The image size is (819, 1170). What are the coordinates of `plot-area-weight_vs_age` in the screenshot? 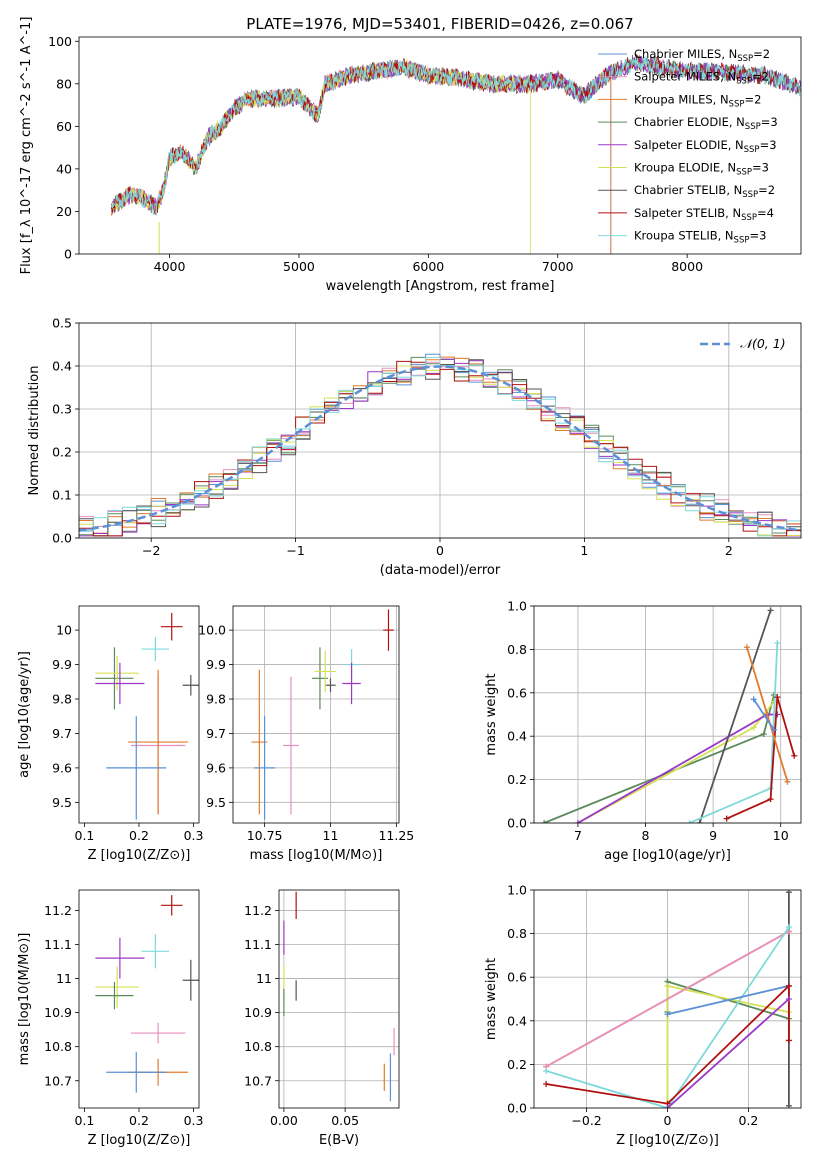 It's located at (669, 715).